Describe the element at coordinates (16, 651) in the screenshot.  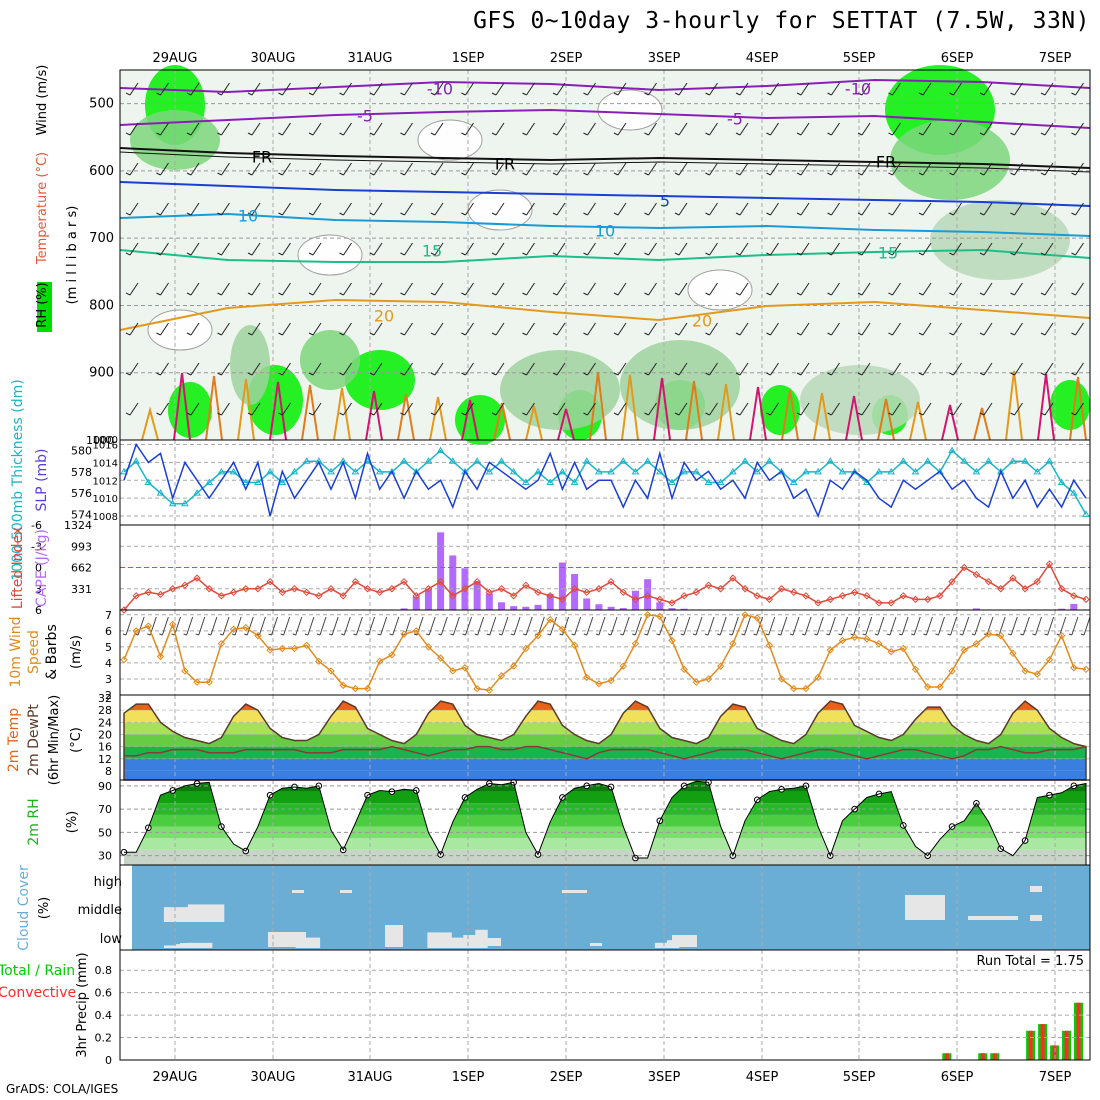
I see `wind-axis-label: 10m Wind` at that location.